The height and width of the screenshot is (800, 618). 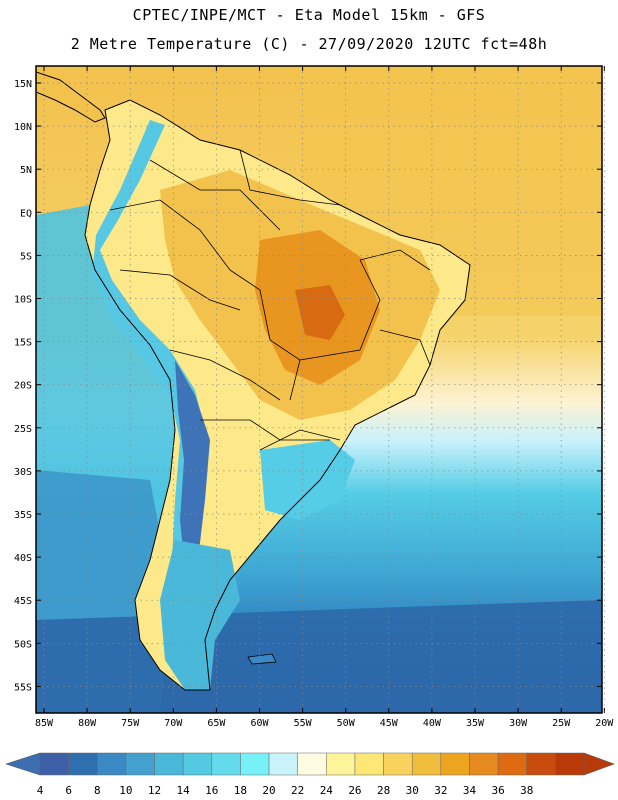 I want to click on latitude-label: 30S, so click(x=23, y=472).